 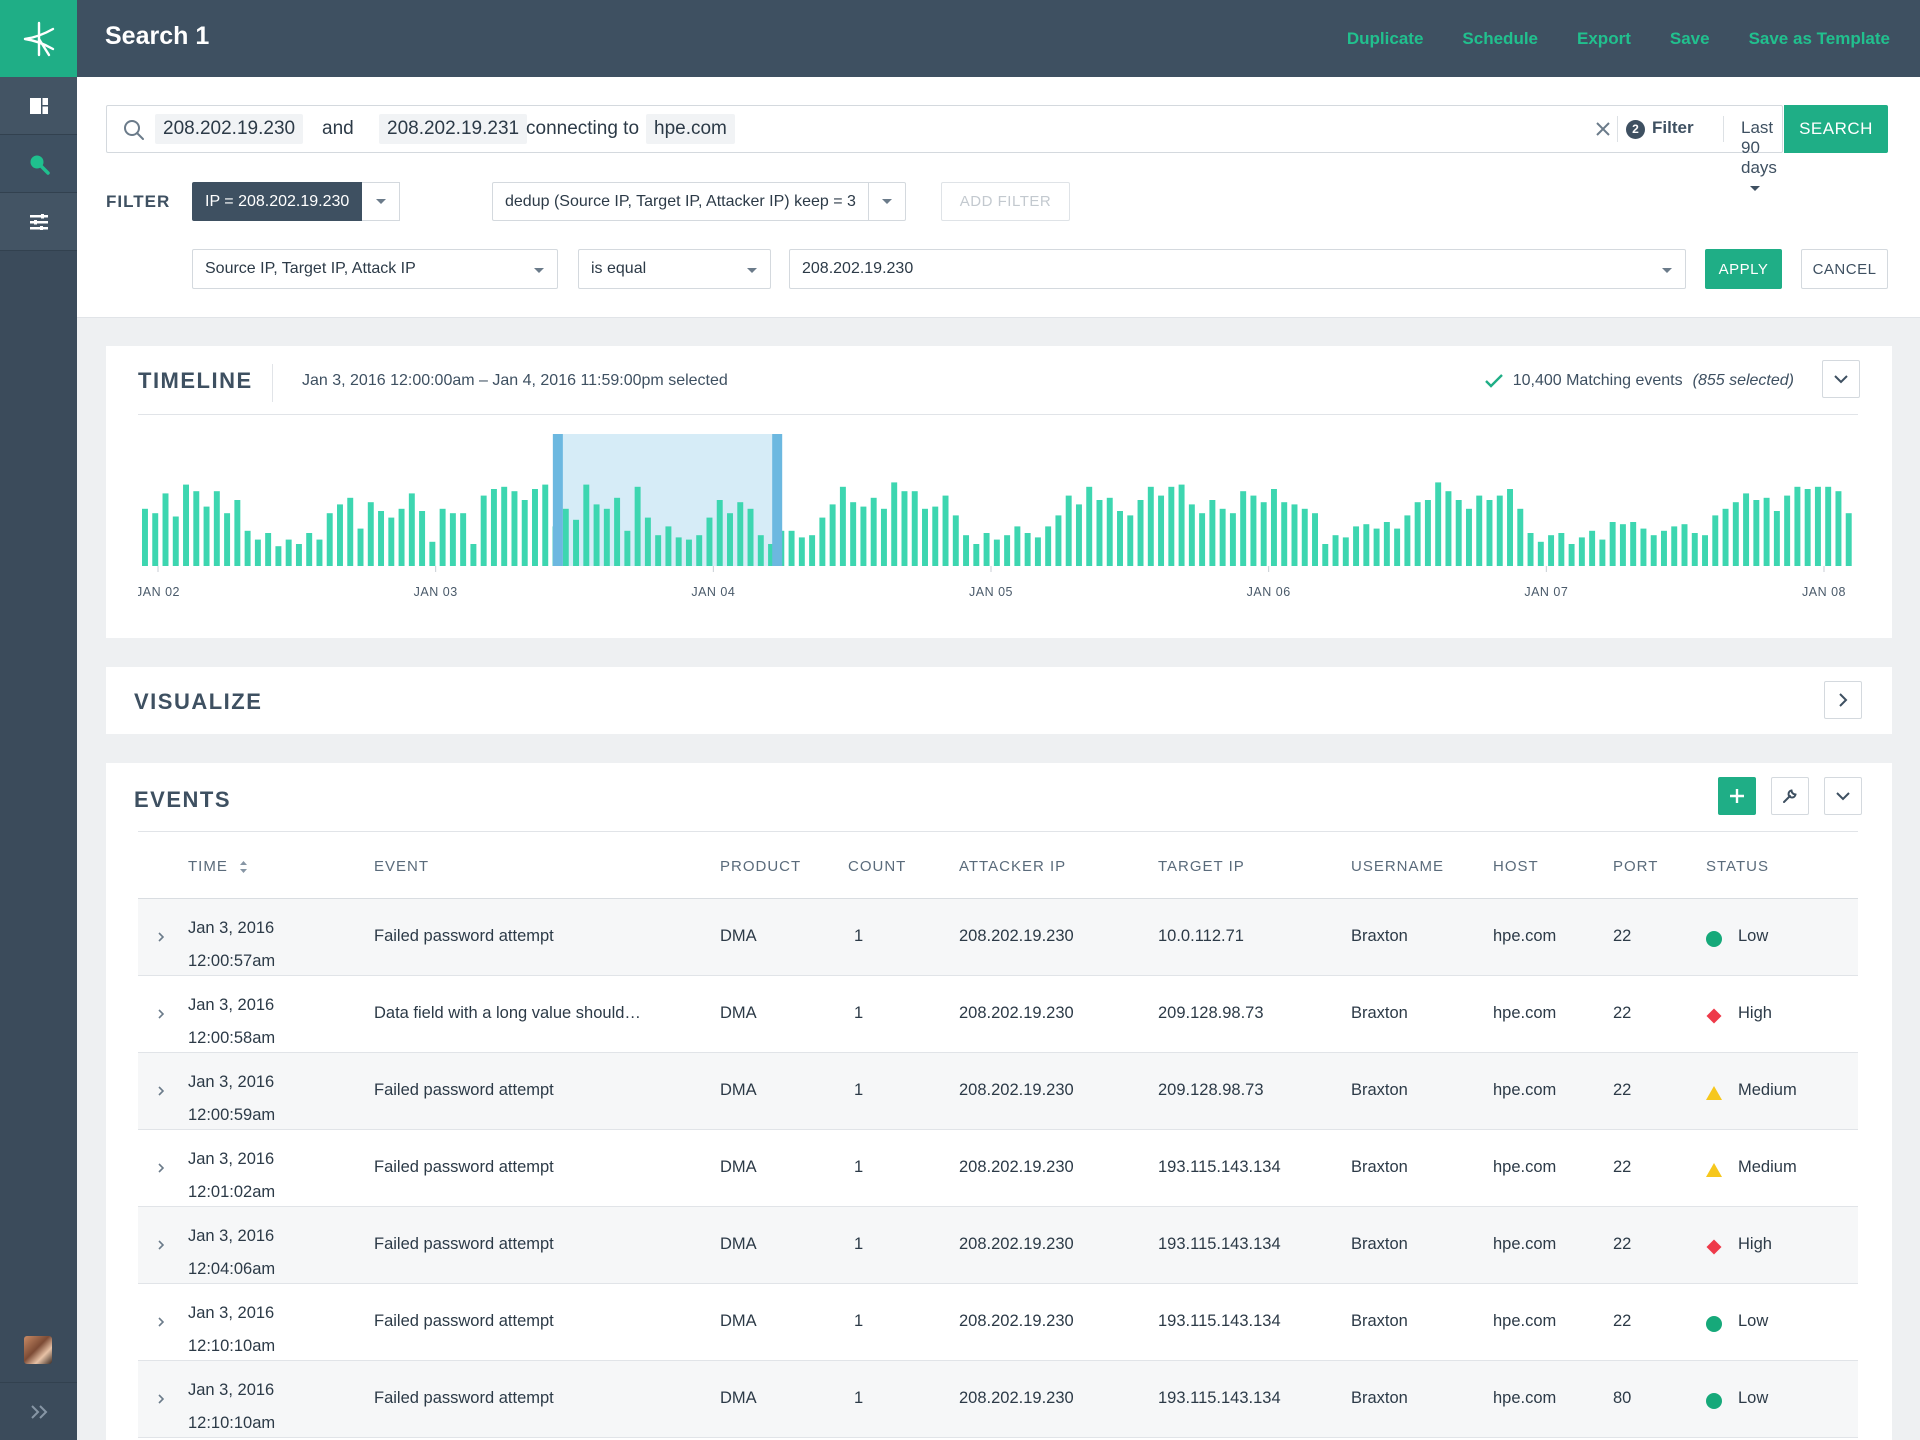 I want to click on search-term-chip: hpe.com, so click(x=690, y=129).